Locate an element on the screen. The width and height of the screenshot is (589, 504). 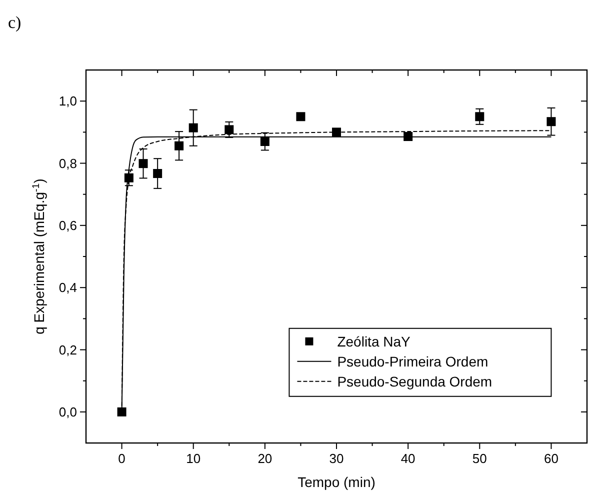
x-tick-label: 60 is located at coordinates (551, 458).